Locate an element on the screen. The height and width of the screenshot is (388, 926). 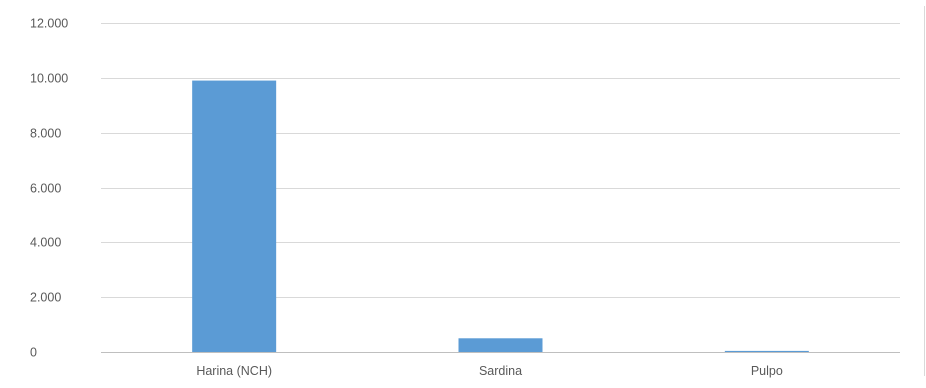
y-tick-label-1: 2.000 is located at coordinates (45, 298).